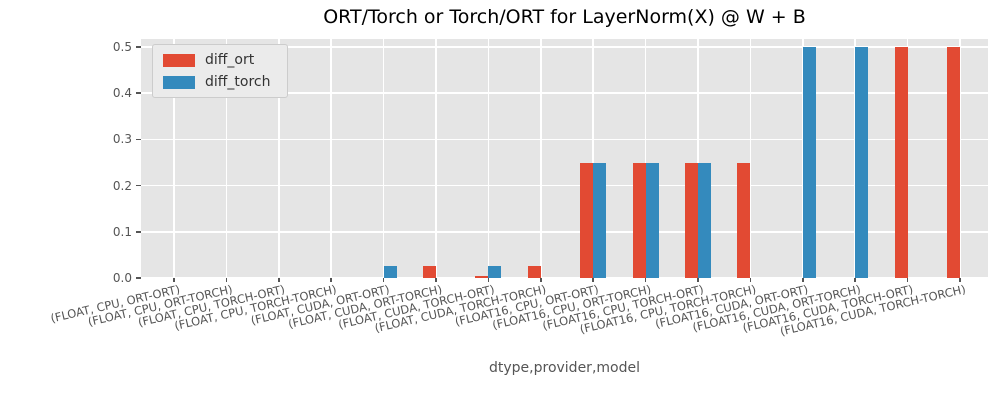 The width and height of the screenshot is (1000, 400). I want to click on y-tick-label: 0.5, so click(122, 47).